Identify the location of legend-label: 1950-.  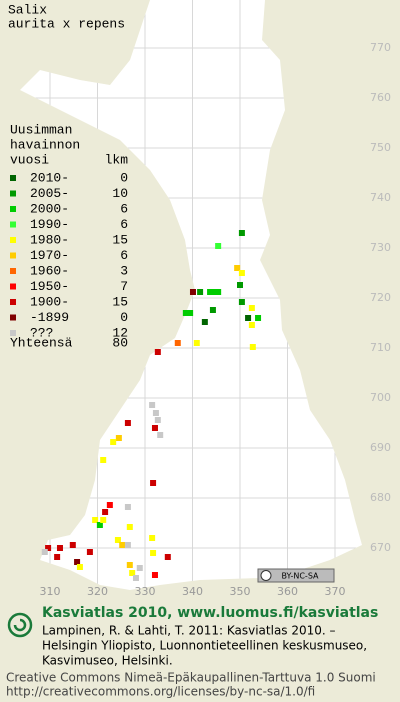
(49, 286).